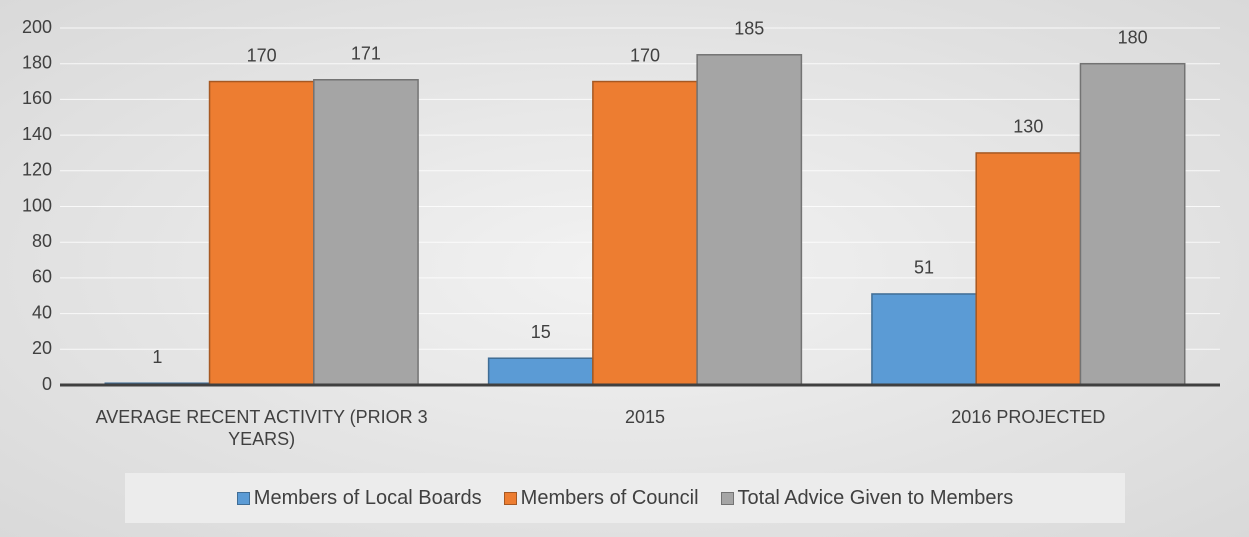 Image resolution: width=1249 pixels, height=537 pixels. I want to click on data-label: 51, so click(924, 268).